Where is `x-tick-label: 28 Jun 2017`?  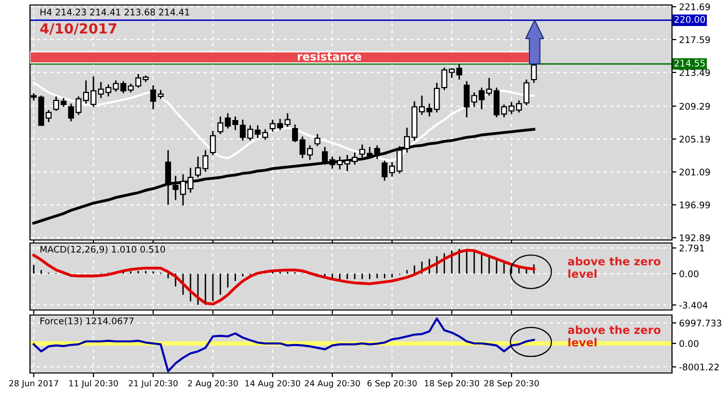
x-tick-label: 28 Jun 2017 is located at coordinates (33, 384).